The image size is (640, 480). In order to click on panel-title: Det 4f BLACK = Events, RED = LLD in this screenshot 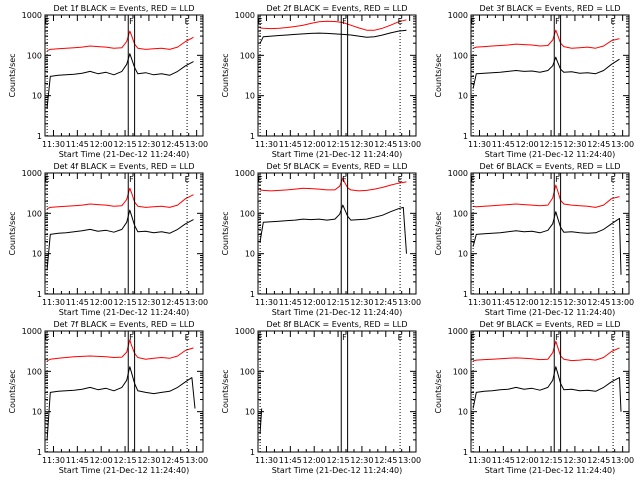, I will do `click(123, 166)`.